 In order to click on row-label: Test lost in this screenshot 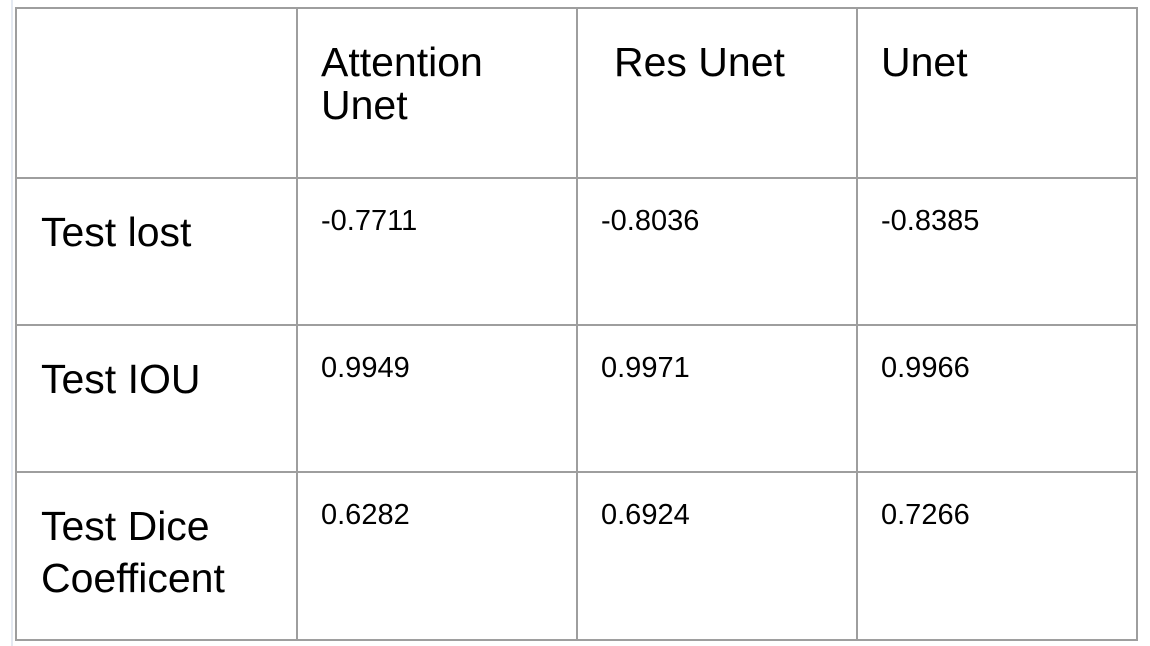, I will do `click(116, 232)`.